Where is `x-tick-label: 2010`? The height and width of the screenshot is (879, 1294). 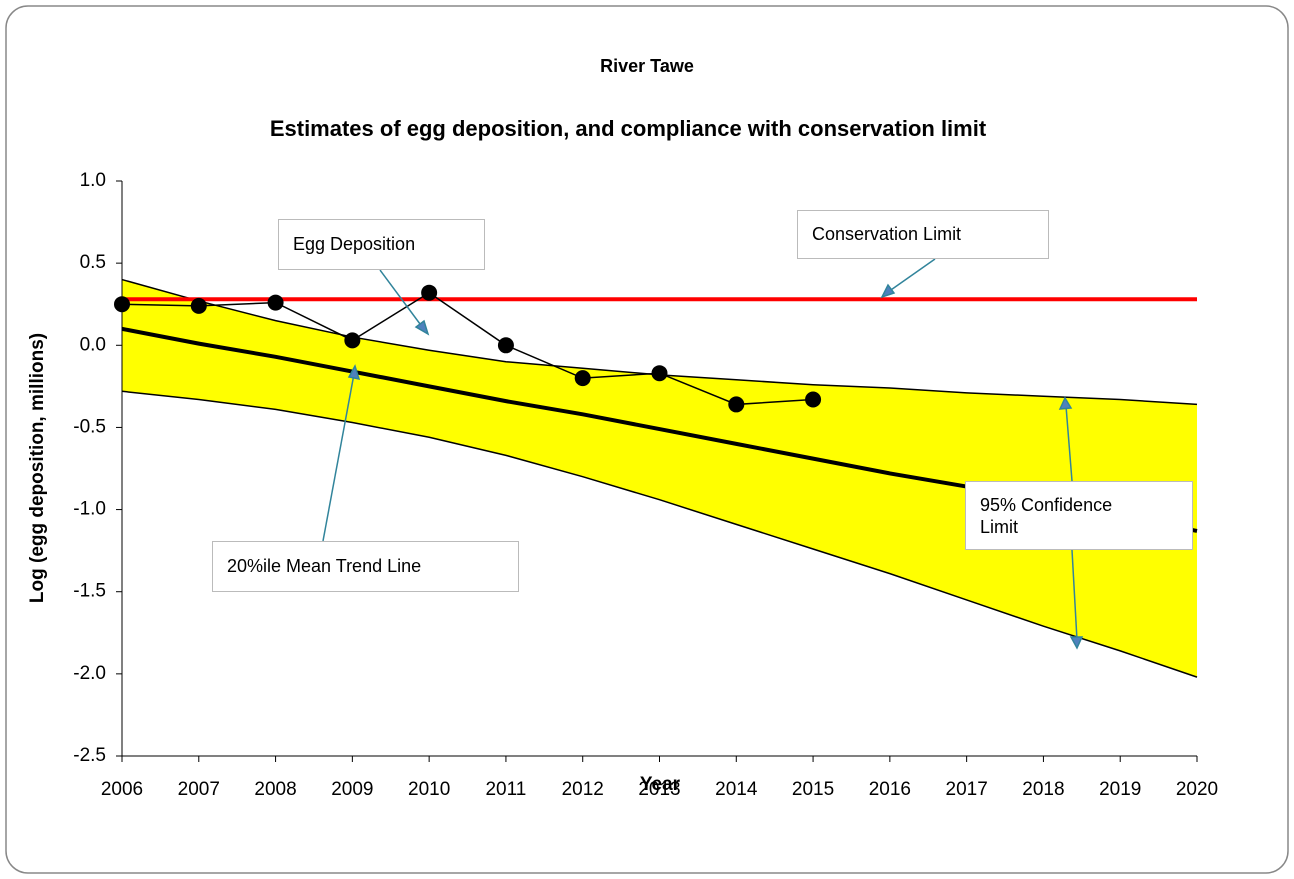
x-tick-label: 2010 is located at coordinates (429, 789).